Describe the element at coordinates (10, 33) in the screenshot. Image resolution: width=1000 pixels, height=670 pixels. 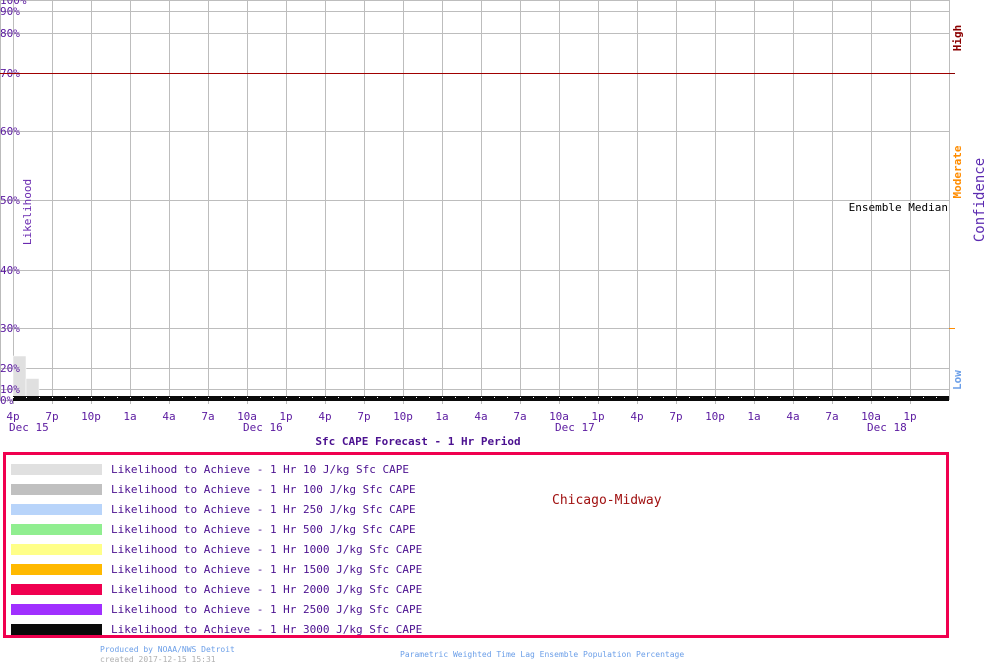
I see `y-tick-label: 80%` at that location.